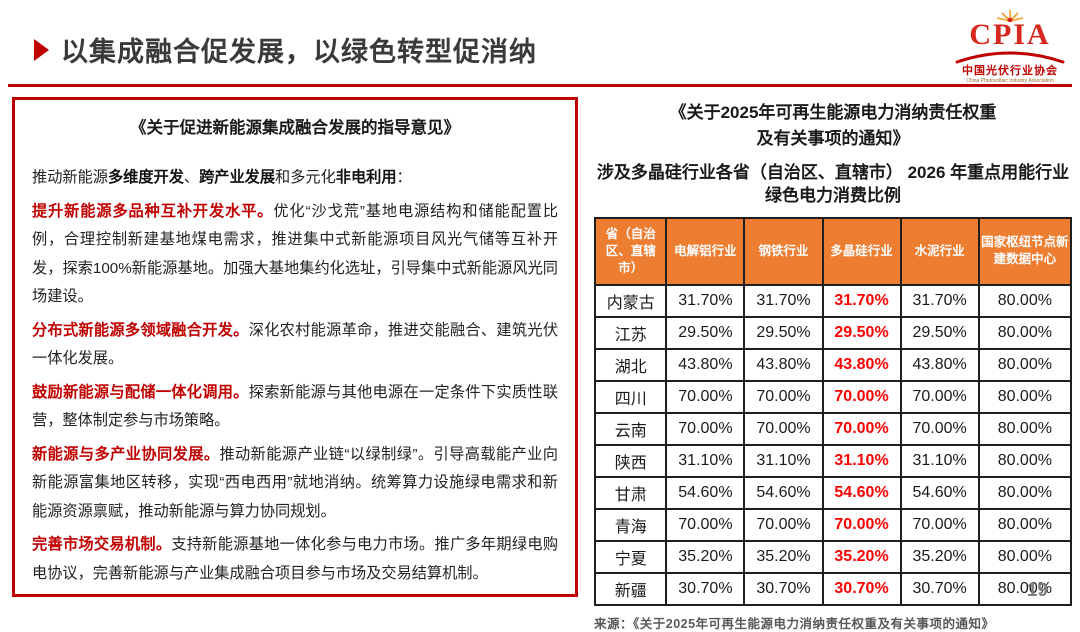  I want to click on table-header-cell: 水泥行业, so click(939, 251).